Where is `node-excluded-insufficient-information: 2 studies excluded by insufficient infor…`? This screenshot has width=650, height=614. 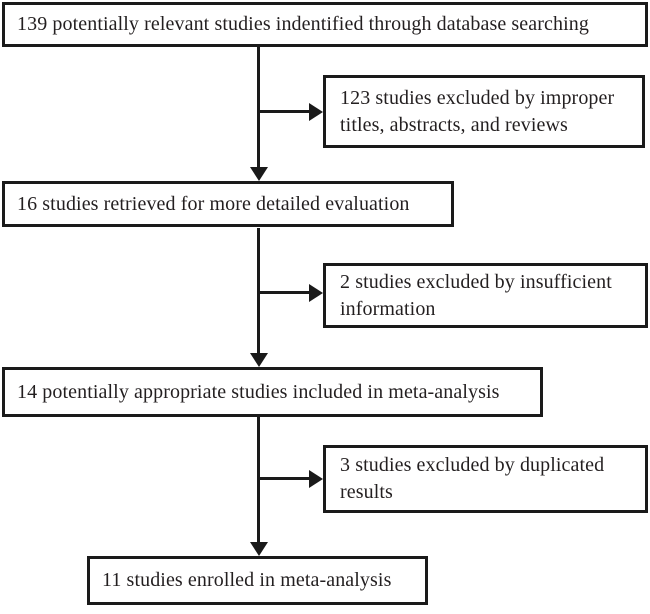 node-excluded-insufficient-information: 2 studies excluded by insufficient infor… is located at coordinates (485, 295).